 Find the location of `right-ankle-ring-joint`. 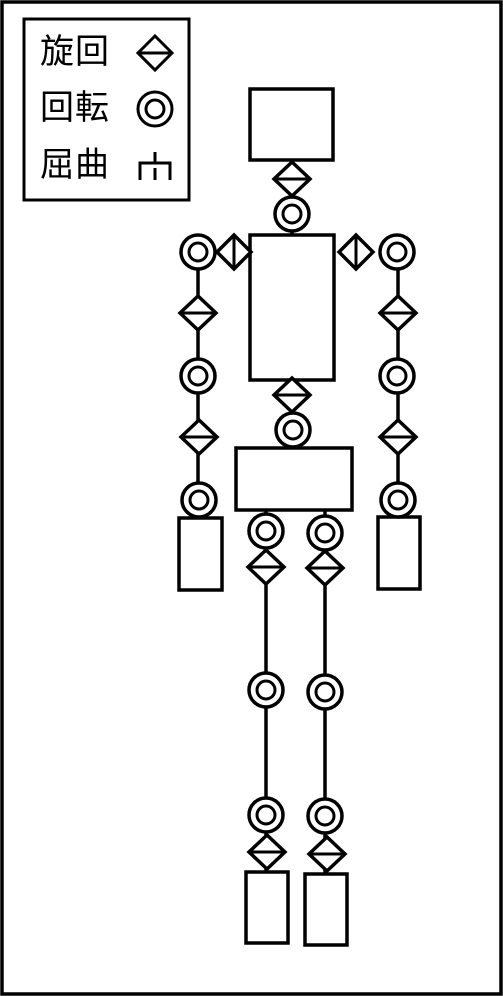

right-ankle-ring-joint is located at coordinates (325, 816).